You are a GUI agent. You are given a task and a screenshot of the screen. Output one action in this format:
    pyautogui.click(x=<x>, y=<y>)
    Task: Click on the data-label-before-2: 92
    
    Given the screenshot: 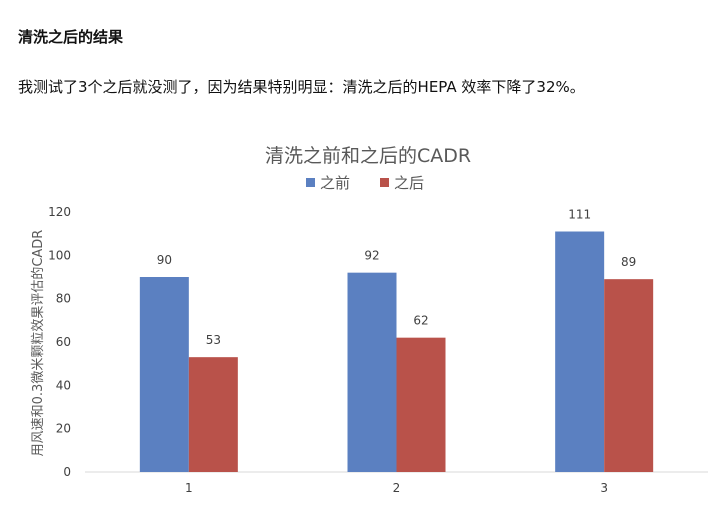 What is the action you would take?
    pyautogui.click(x=371, y=256)
    